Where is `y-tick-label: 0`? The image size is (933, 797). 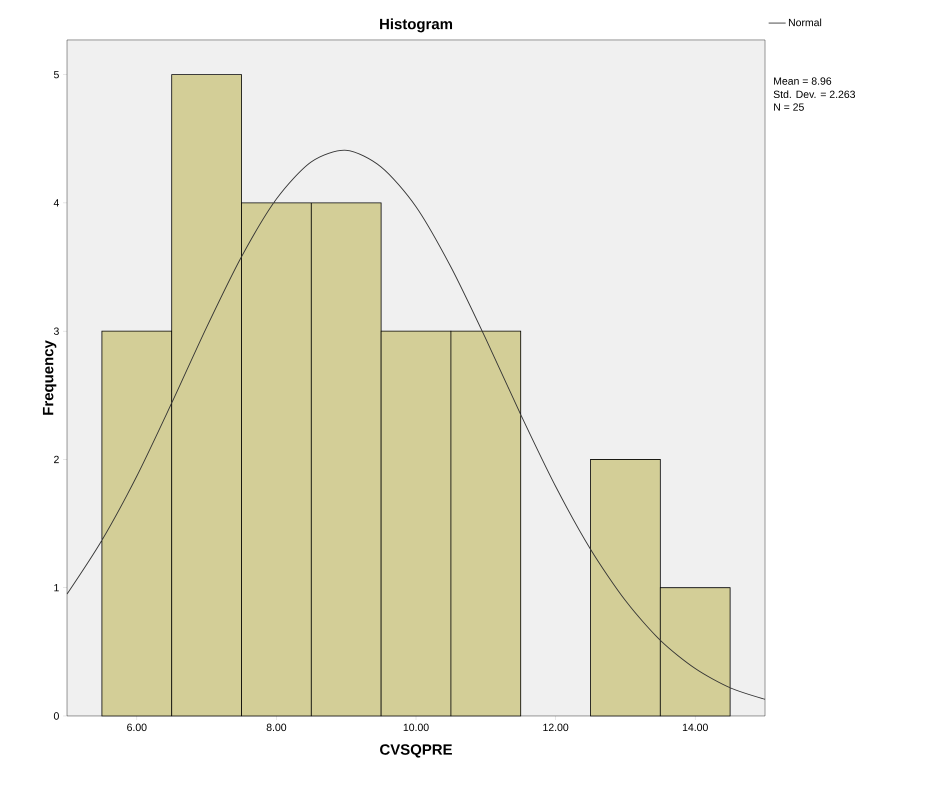
y-tick-label: 0 is located at coordinates (56, 716).